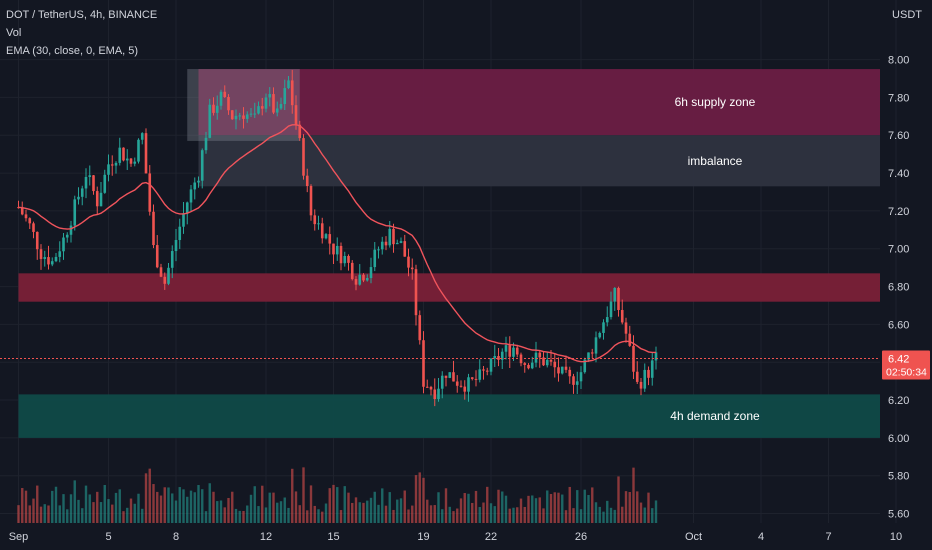 Image resolution: width=932 pixels, height=550 pixels. I want to click on y-tick-label: 7.40, so click(898, 174).